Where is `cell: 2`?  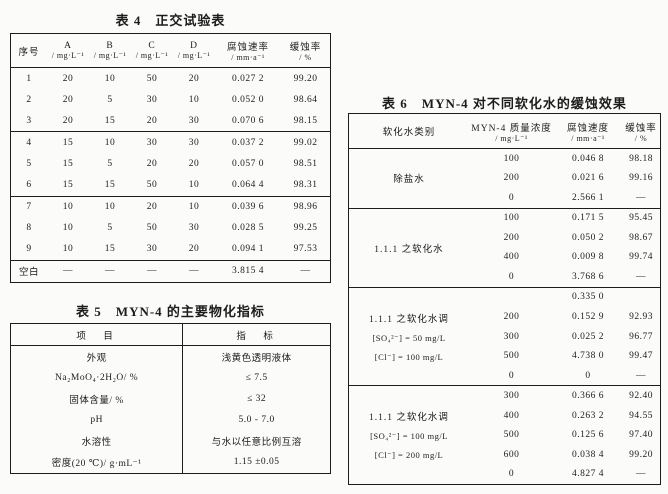 cell: 2 is located at coordinates (29, 99).